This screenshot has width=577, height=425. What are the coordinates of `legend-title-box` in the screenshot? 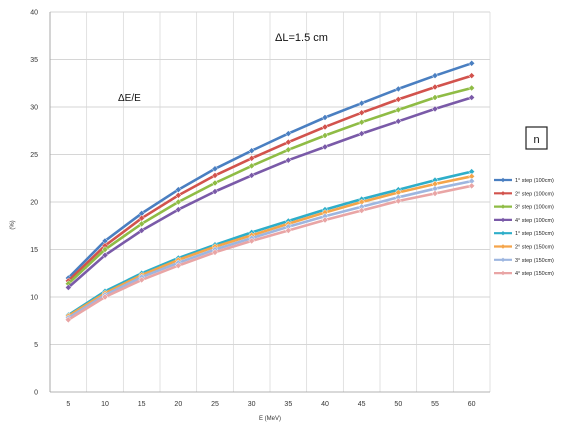 It's located at (536, 138).